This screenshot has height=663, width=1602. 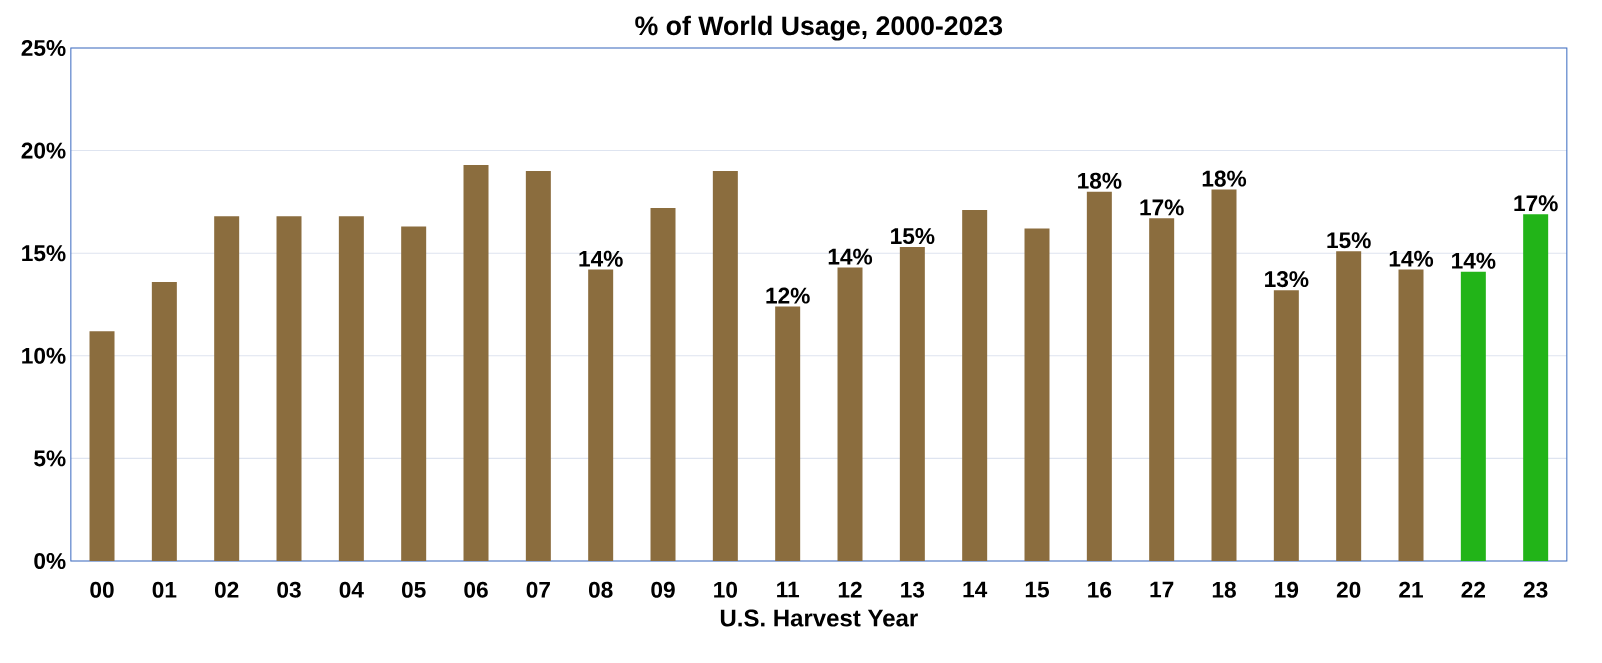 What do you see at coordinates (50, 561) in the screenshot?
I see `y-tick-label: 0%` at bounding box center [50, 561].